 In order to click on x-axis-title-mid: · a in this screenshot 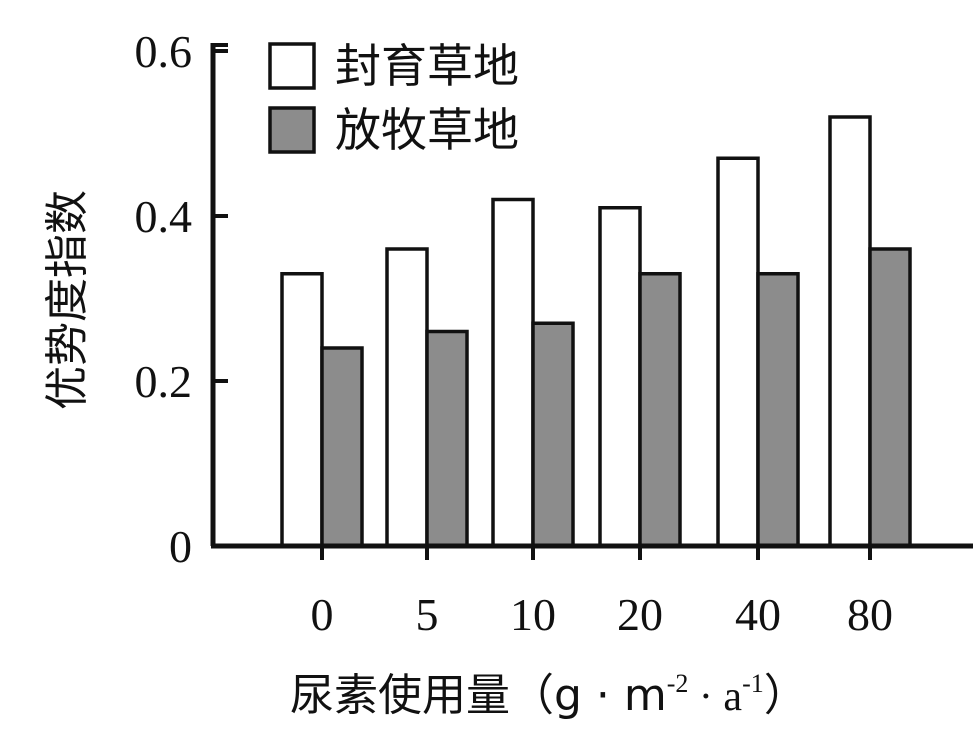, I will do `click(715, 697)`.